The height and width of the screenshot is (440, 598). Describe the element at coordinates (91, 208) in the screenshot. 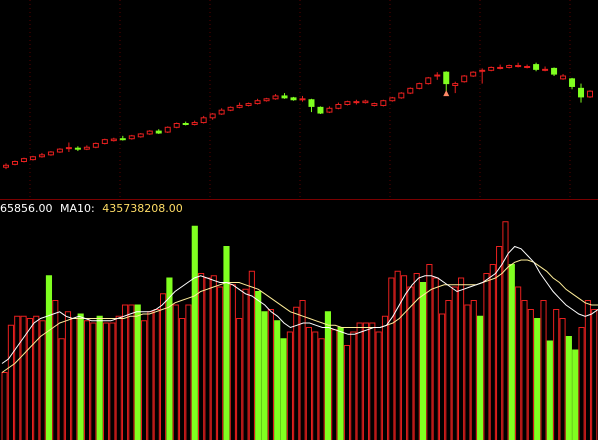

I see `volume-ma-label: 65856.00 MA10: 435738208.00` at that location.